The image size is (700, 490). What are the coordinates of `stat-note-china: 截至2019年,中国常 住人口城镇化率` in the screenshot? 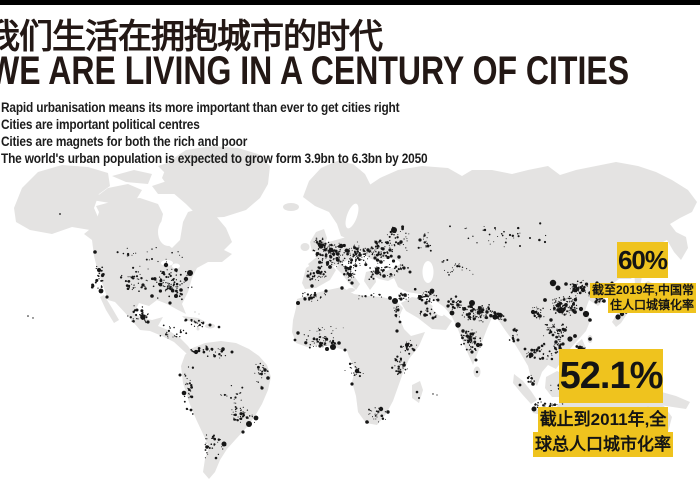 It's located at (642, 298).